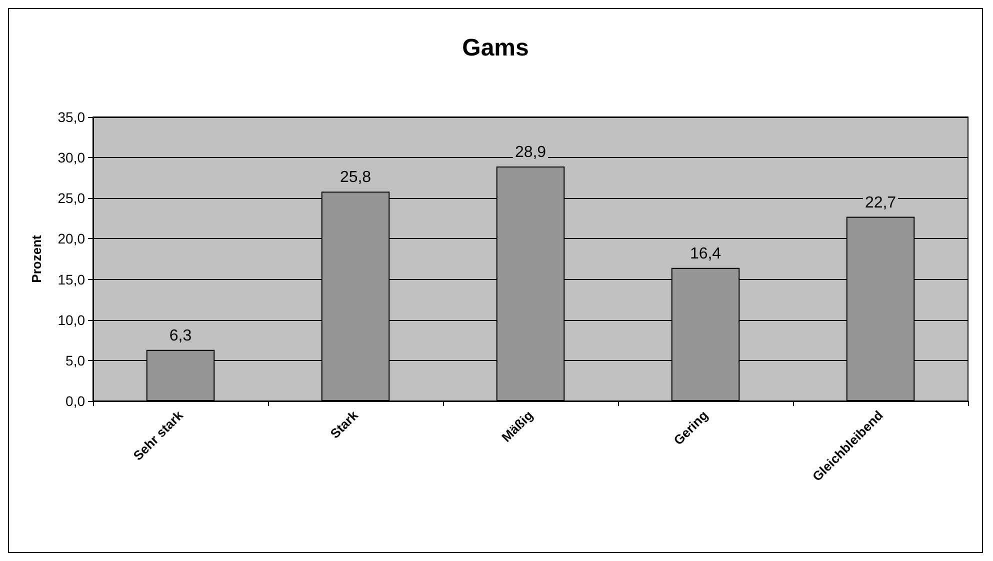 The height and width of the screenshot is (561, 993). What do you see at coordinates (72, 320) in the screenshot?
I see `y-tick-label: 10,0` at bounding box center [72, 320].